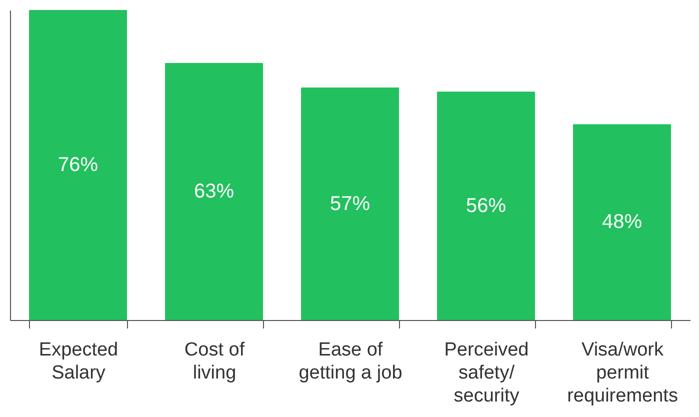 Image resolution: width=699 pixels, height=417 pixels. I want to click on x-tick-label: Ease of getting a job, so click(350, 362).